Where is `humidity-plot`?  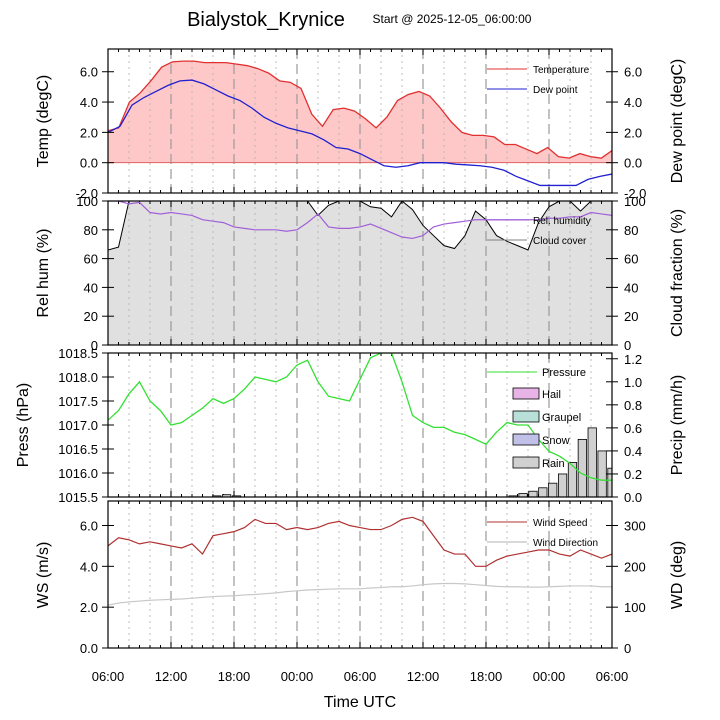
humidity-plot is located at coordinates (360, 273).